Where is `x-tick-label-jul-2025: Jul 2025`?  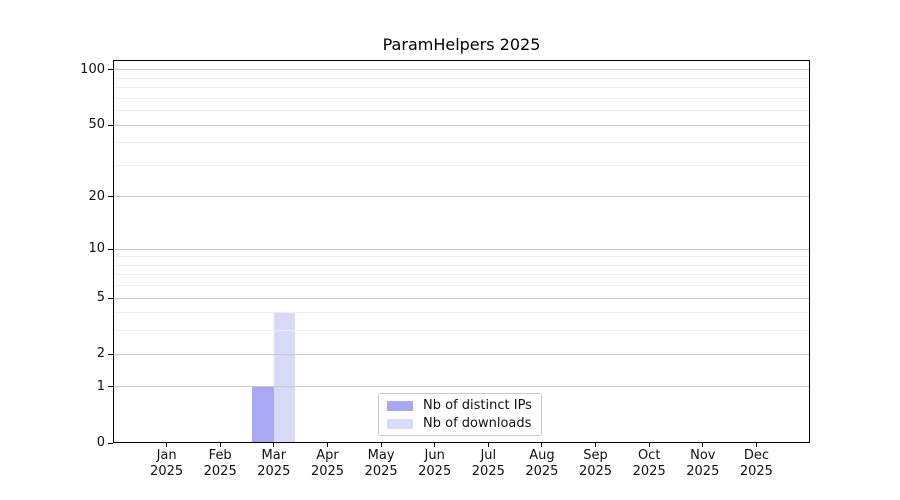 x-tick-label-jul-2025: Jul 2025 is located at coordinates (488, 464).